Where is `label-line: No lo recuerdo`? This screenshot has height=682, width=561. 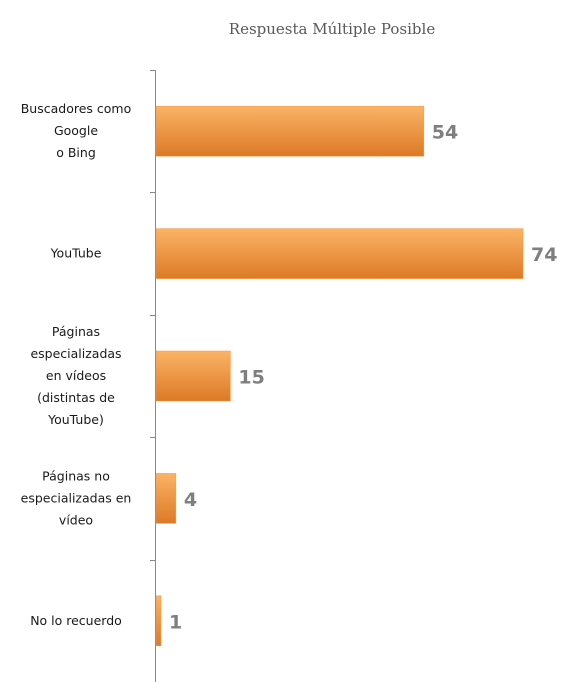
label-line: No lo recuerdo is located at coordinates (76, 620).